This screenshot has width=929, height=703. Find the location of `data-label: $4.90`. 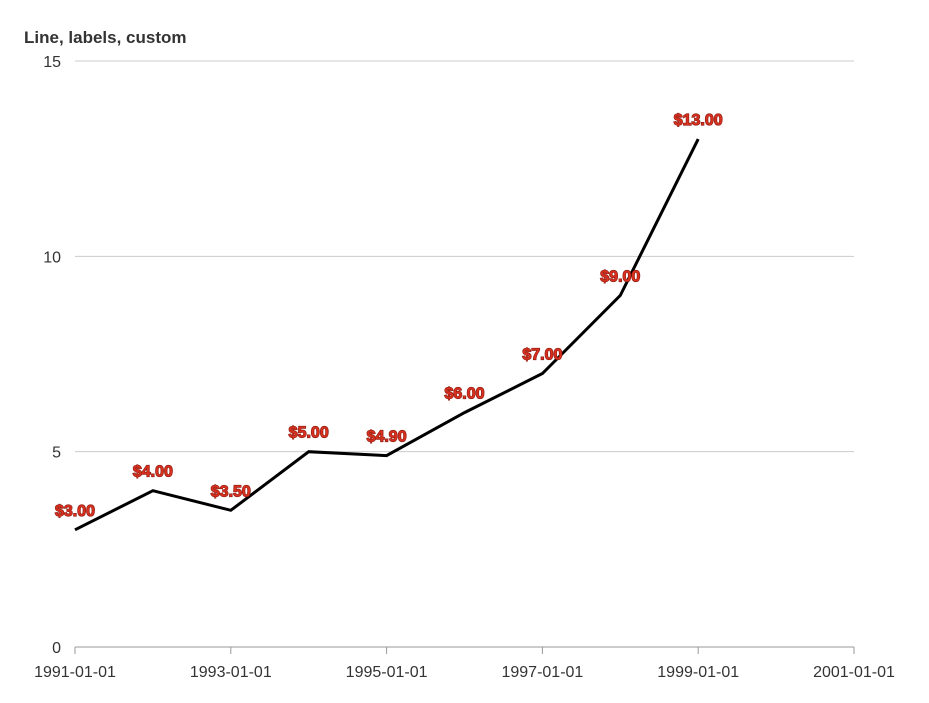

data-label: $4.90 is located at coordinates (387, 437).